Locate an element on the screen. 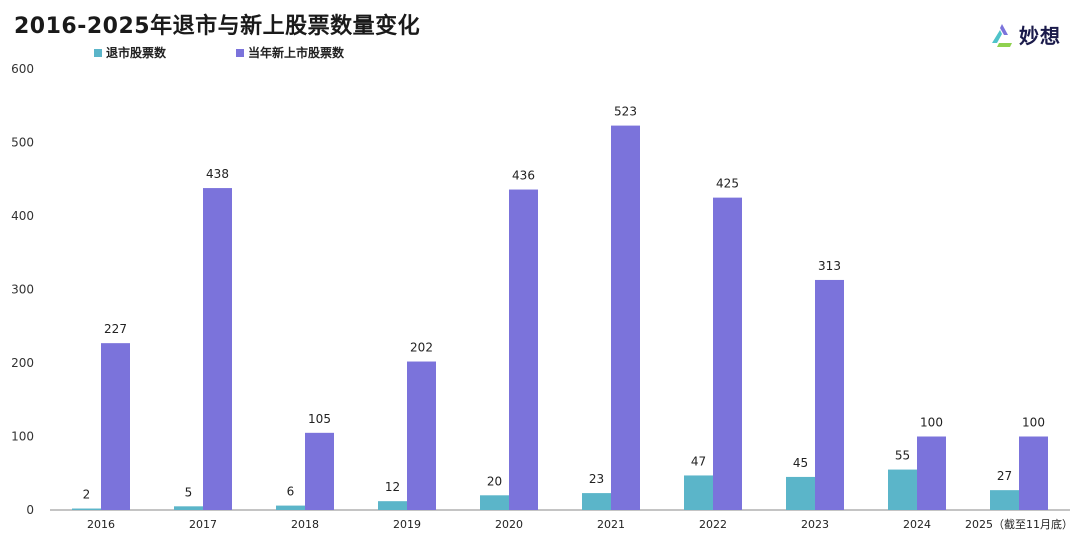 This screenshot has width=1080, height=553. label-delisted-2019: 12 is located at coordinates (392, 487).